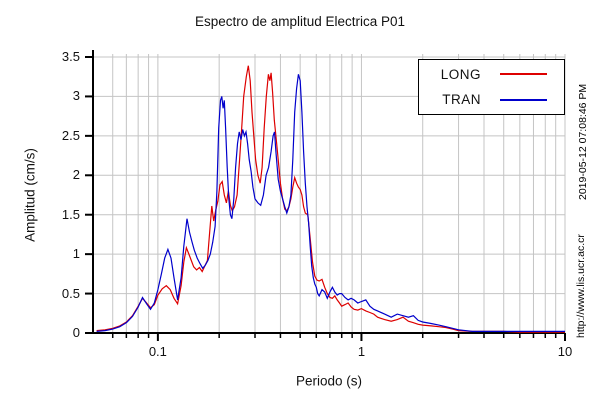 This screenshot has height=400, width=600. I want to click on legend-line-tran, so click(523, 99).